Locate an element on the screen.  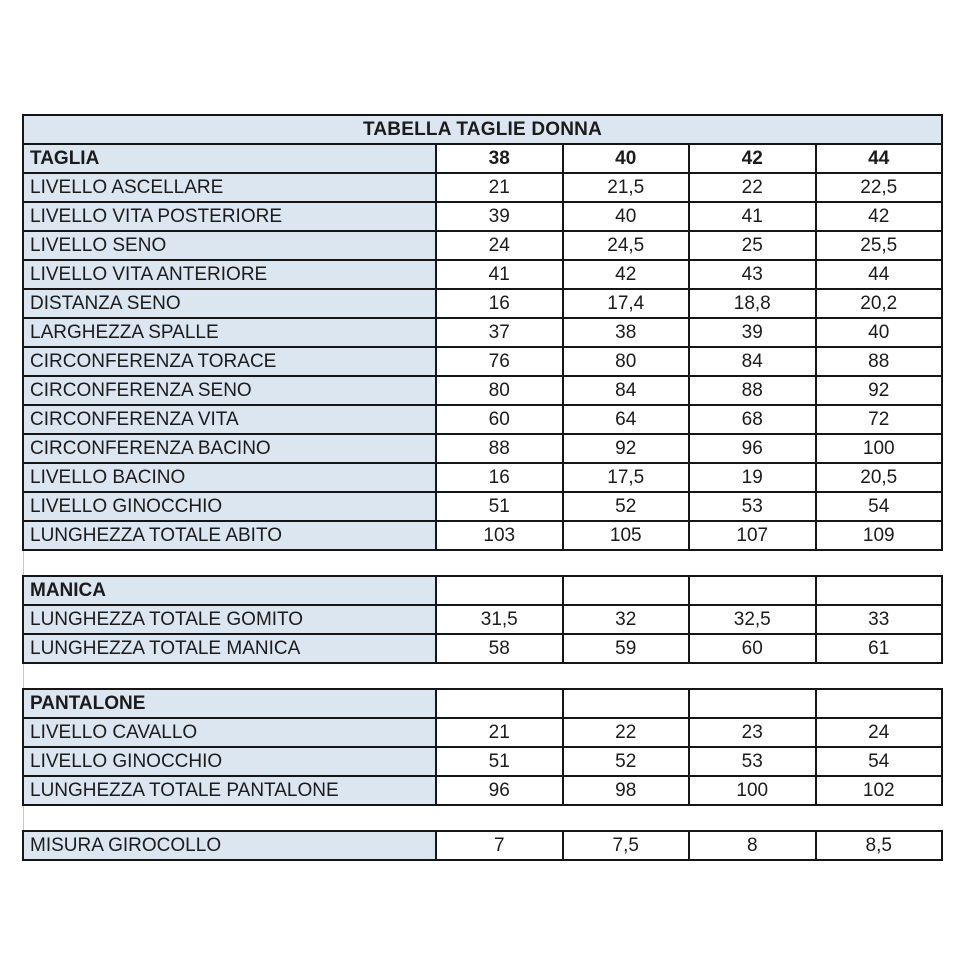
table-row: CIRCONFERENZA VITA 60 64 68 72 is located at coordinates (482, 418).